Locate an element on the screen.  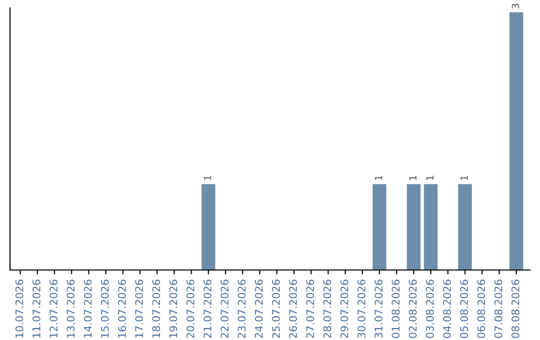
x-tick-label: 19.07.2026 is located at coordinates (173, 309).